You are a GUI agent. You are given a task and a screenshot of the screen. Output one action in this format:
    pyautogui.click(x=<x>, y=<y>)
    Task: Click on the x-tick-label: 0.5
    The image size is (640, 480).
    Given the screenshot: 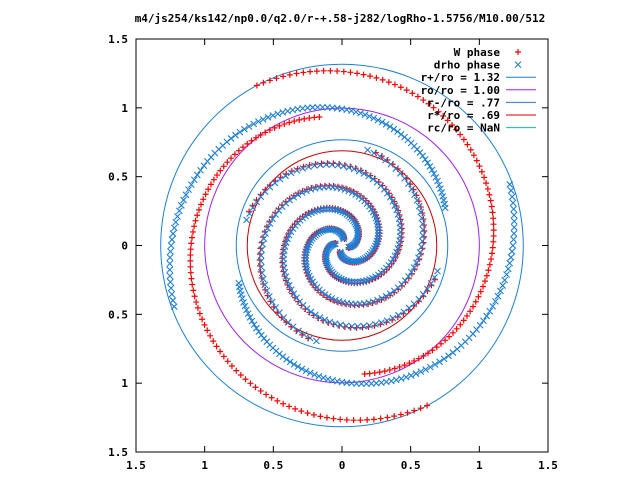 What is the action you would take?
    pyautogui.click(x=273, y=465)
    